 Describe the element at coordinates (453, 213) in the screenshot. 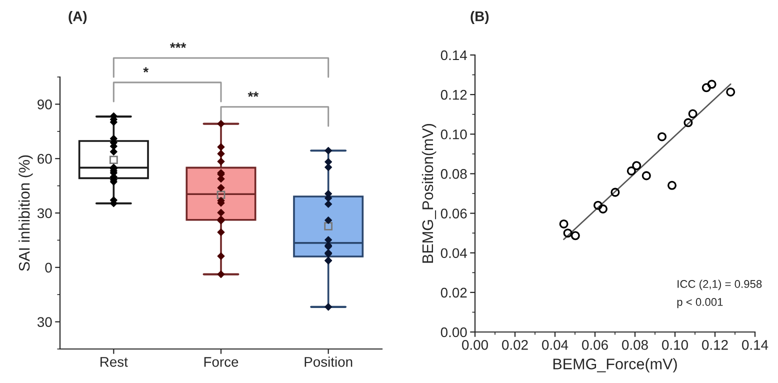

I see `y-tick-label: 0.06` at that location.